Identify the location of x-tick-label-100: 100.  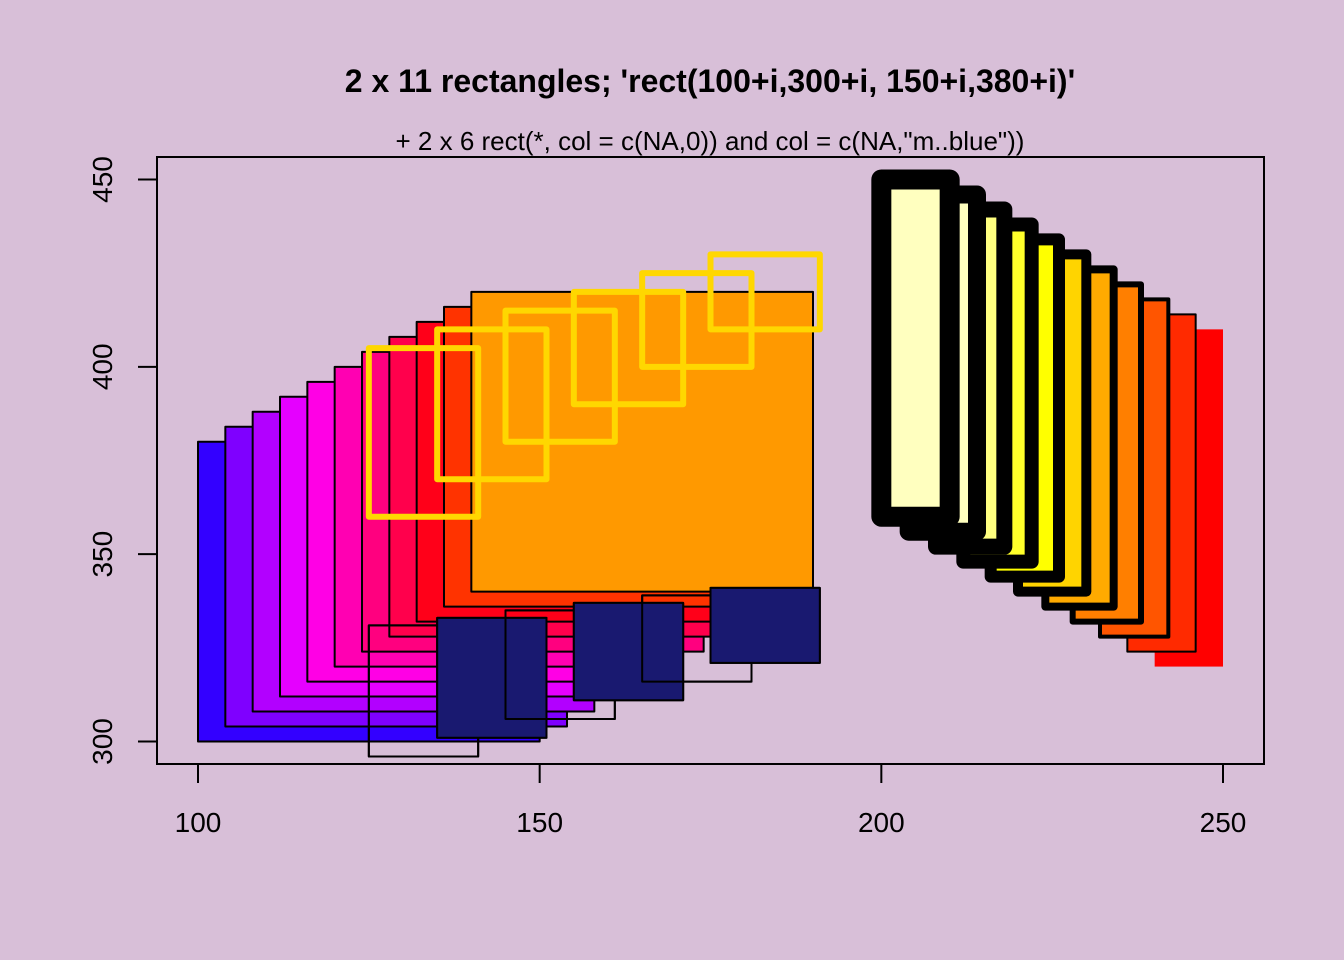
(198, 822).